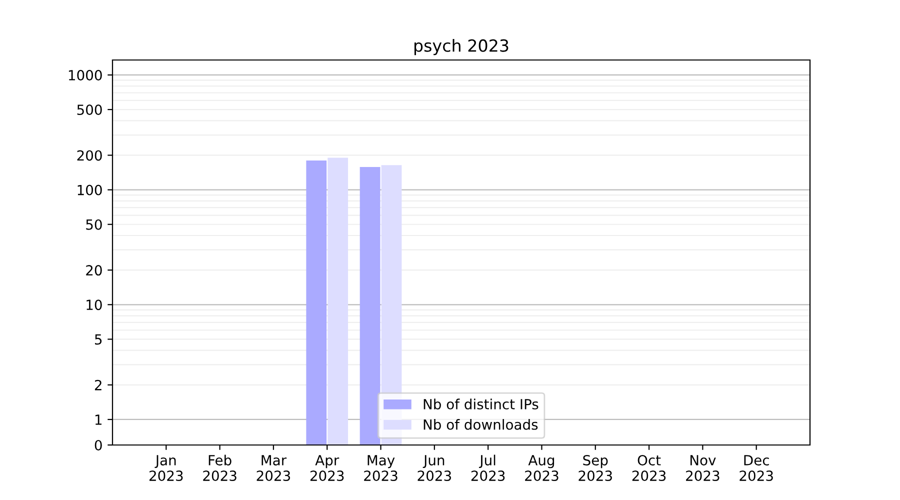 The image size is (900, 500). Describe the element at coordinates (703, 468) in the screenshot. I see `x-tick-label: Nov 2023` at that location.